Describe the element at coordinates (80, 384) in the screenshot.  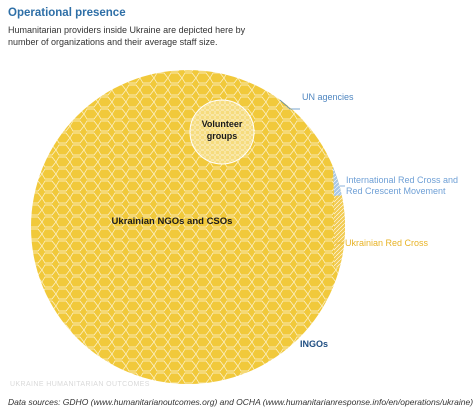
I see `watermark: UKRAINE HUMANITARIAN OUTCOMES` at that location.